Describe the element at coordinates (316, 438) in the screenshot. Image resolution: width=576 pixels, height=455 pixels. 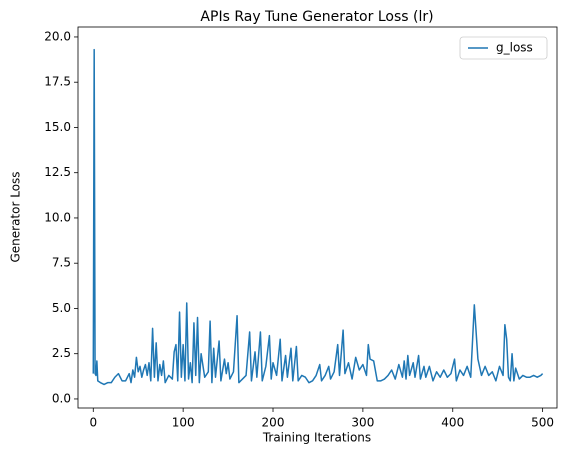
I see `x-axis-label: Training Iterations` at that location.